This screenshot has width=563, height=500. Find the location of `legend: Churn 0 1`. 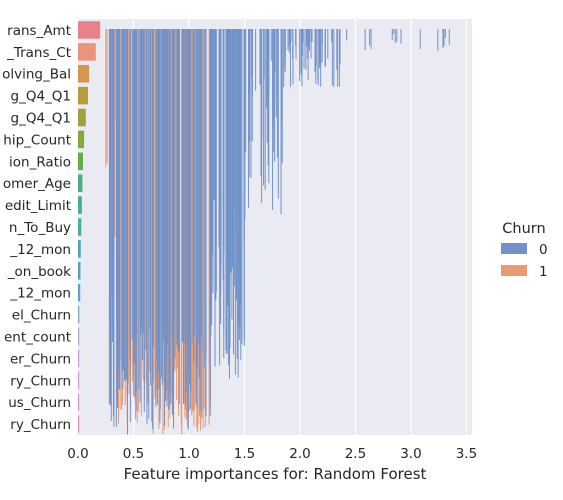

legend: Churn 0 1 is located at coordinates (524, 250).